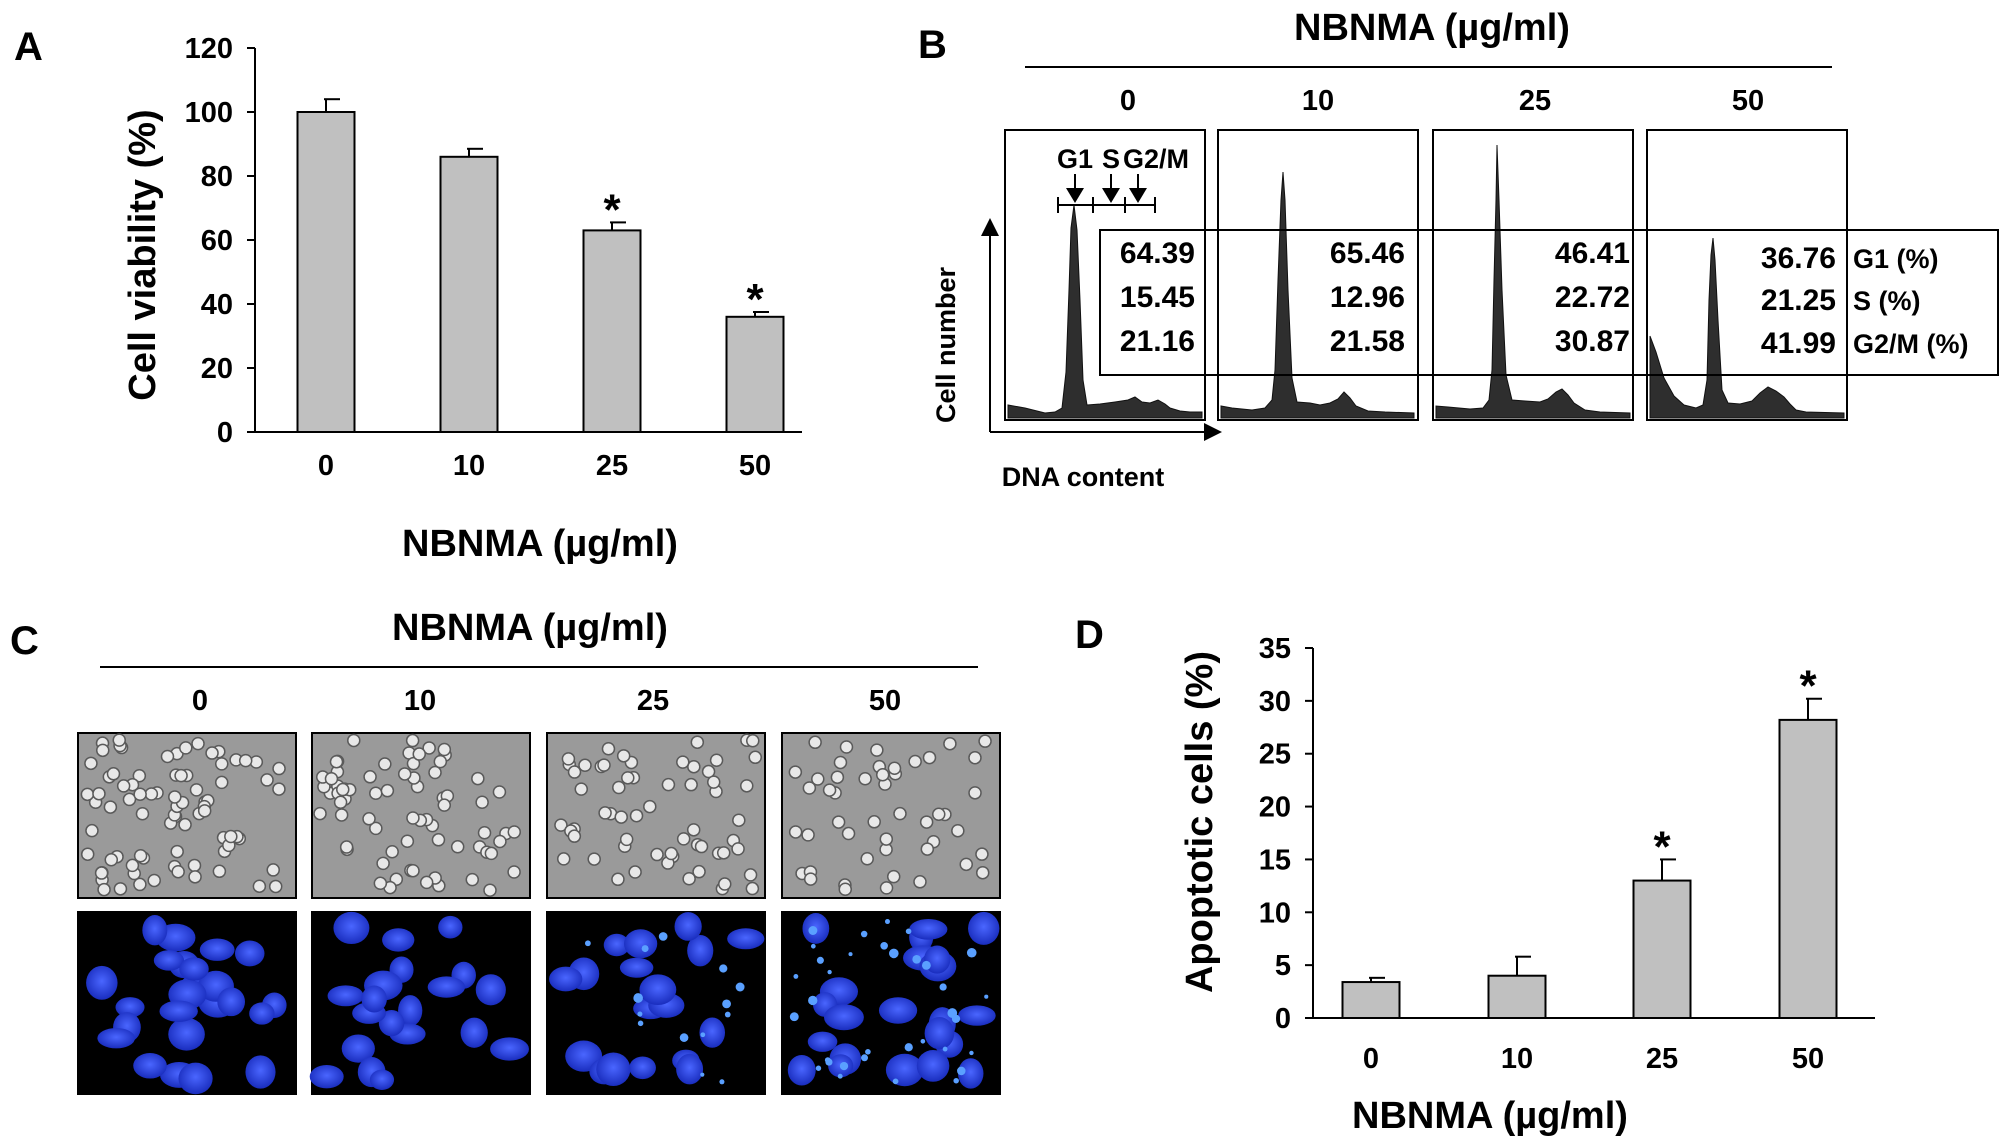 The image size is (2008, 1143). I want to click on chart-a-category-label: 50, so click(755, 466).